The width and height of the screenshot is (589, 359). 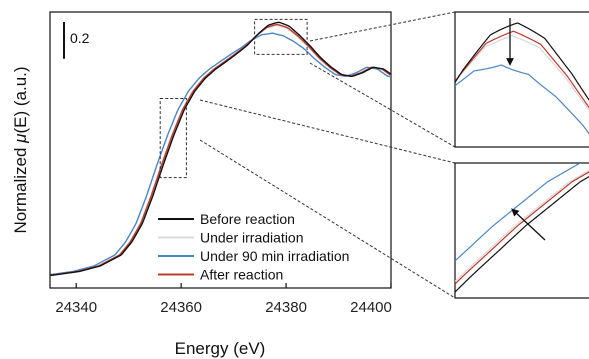 What do you see at coordinates (371, 307) in the screenshot?
I see `x-tick-label: 24400` at bounding box center [371, 307].